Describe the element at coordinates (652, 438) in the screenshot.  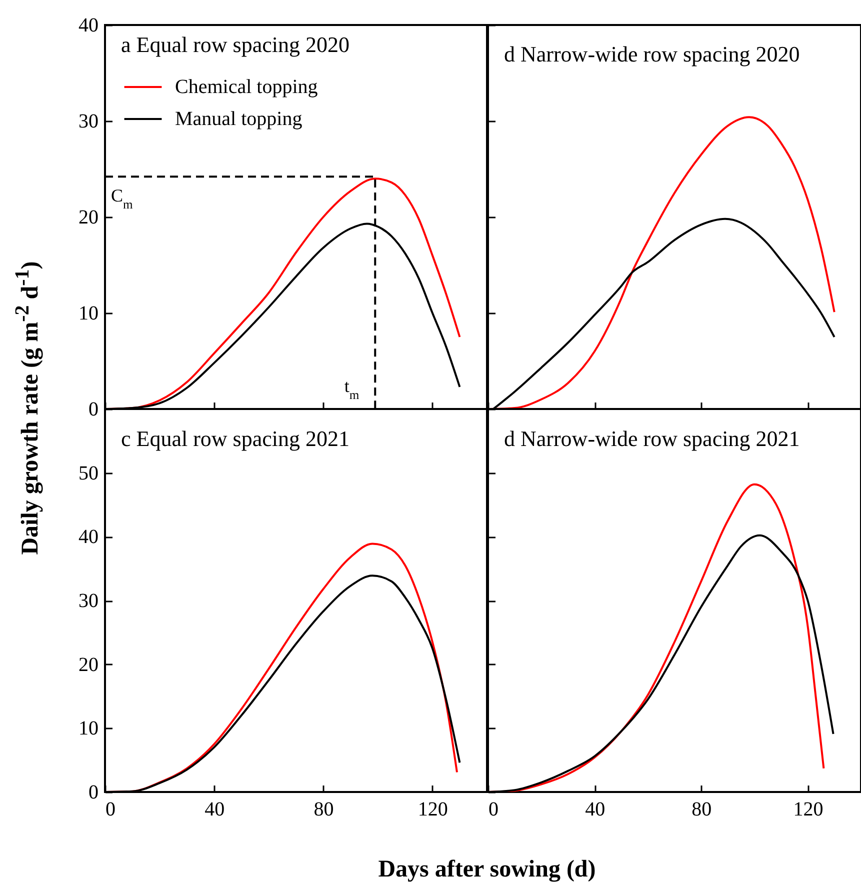
I see `text: d Narrow-wide row spacing 2021` at that location.